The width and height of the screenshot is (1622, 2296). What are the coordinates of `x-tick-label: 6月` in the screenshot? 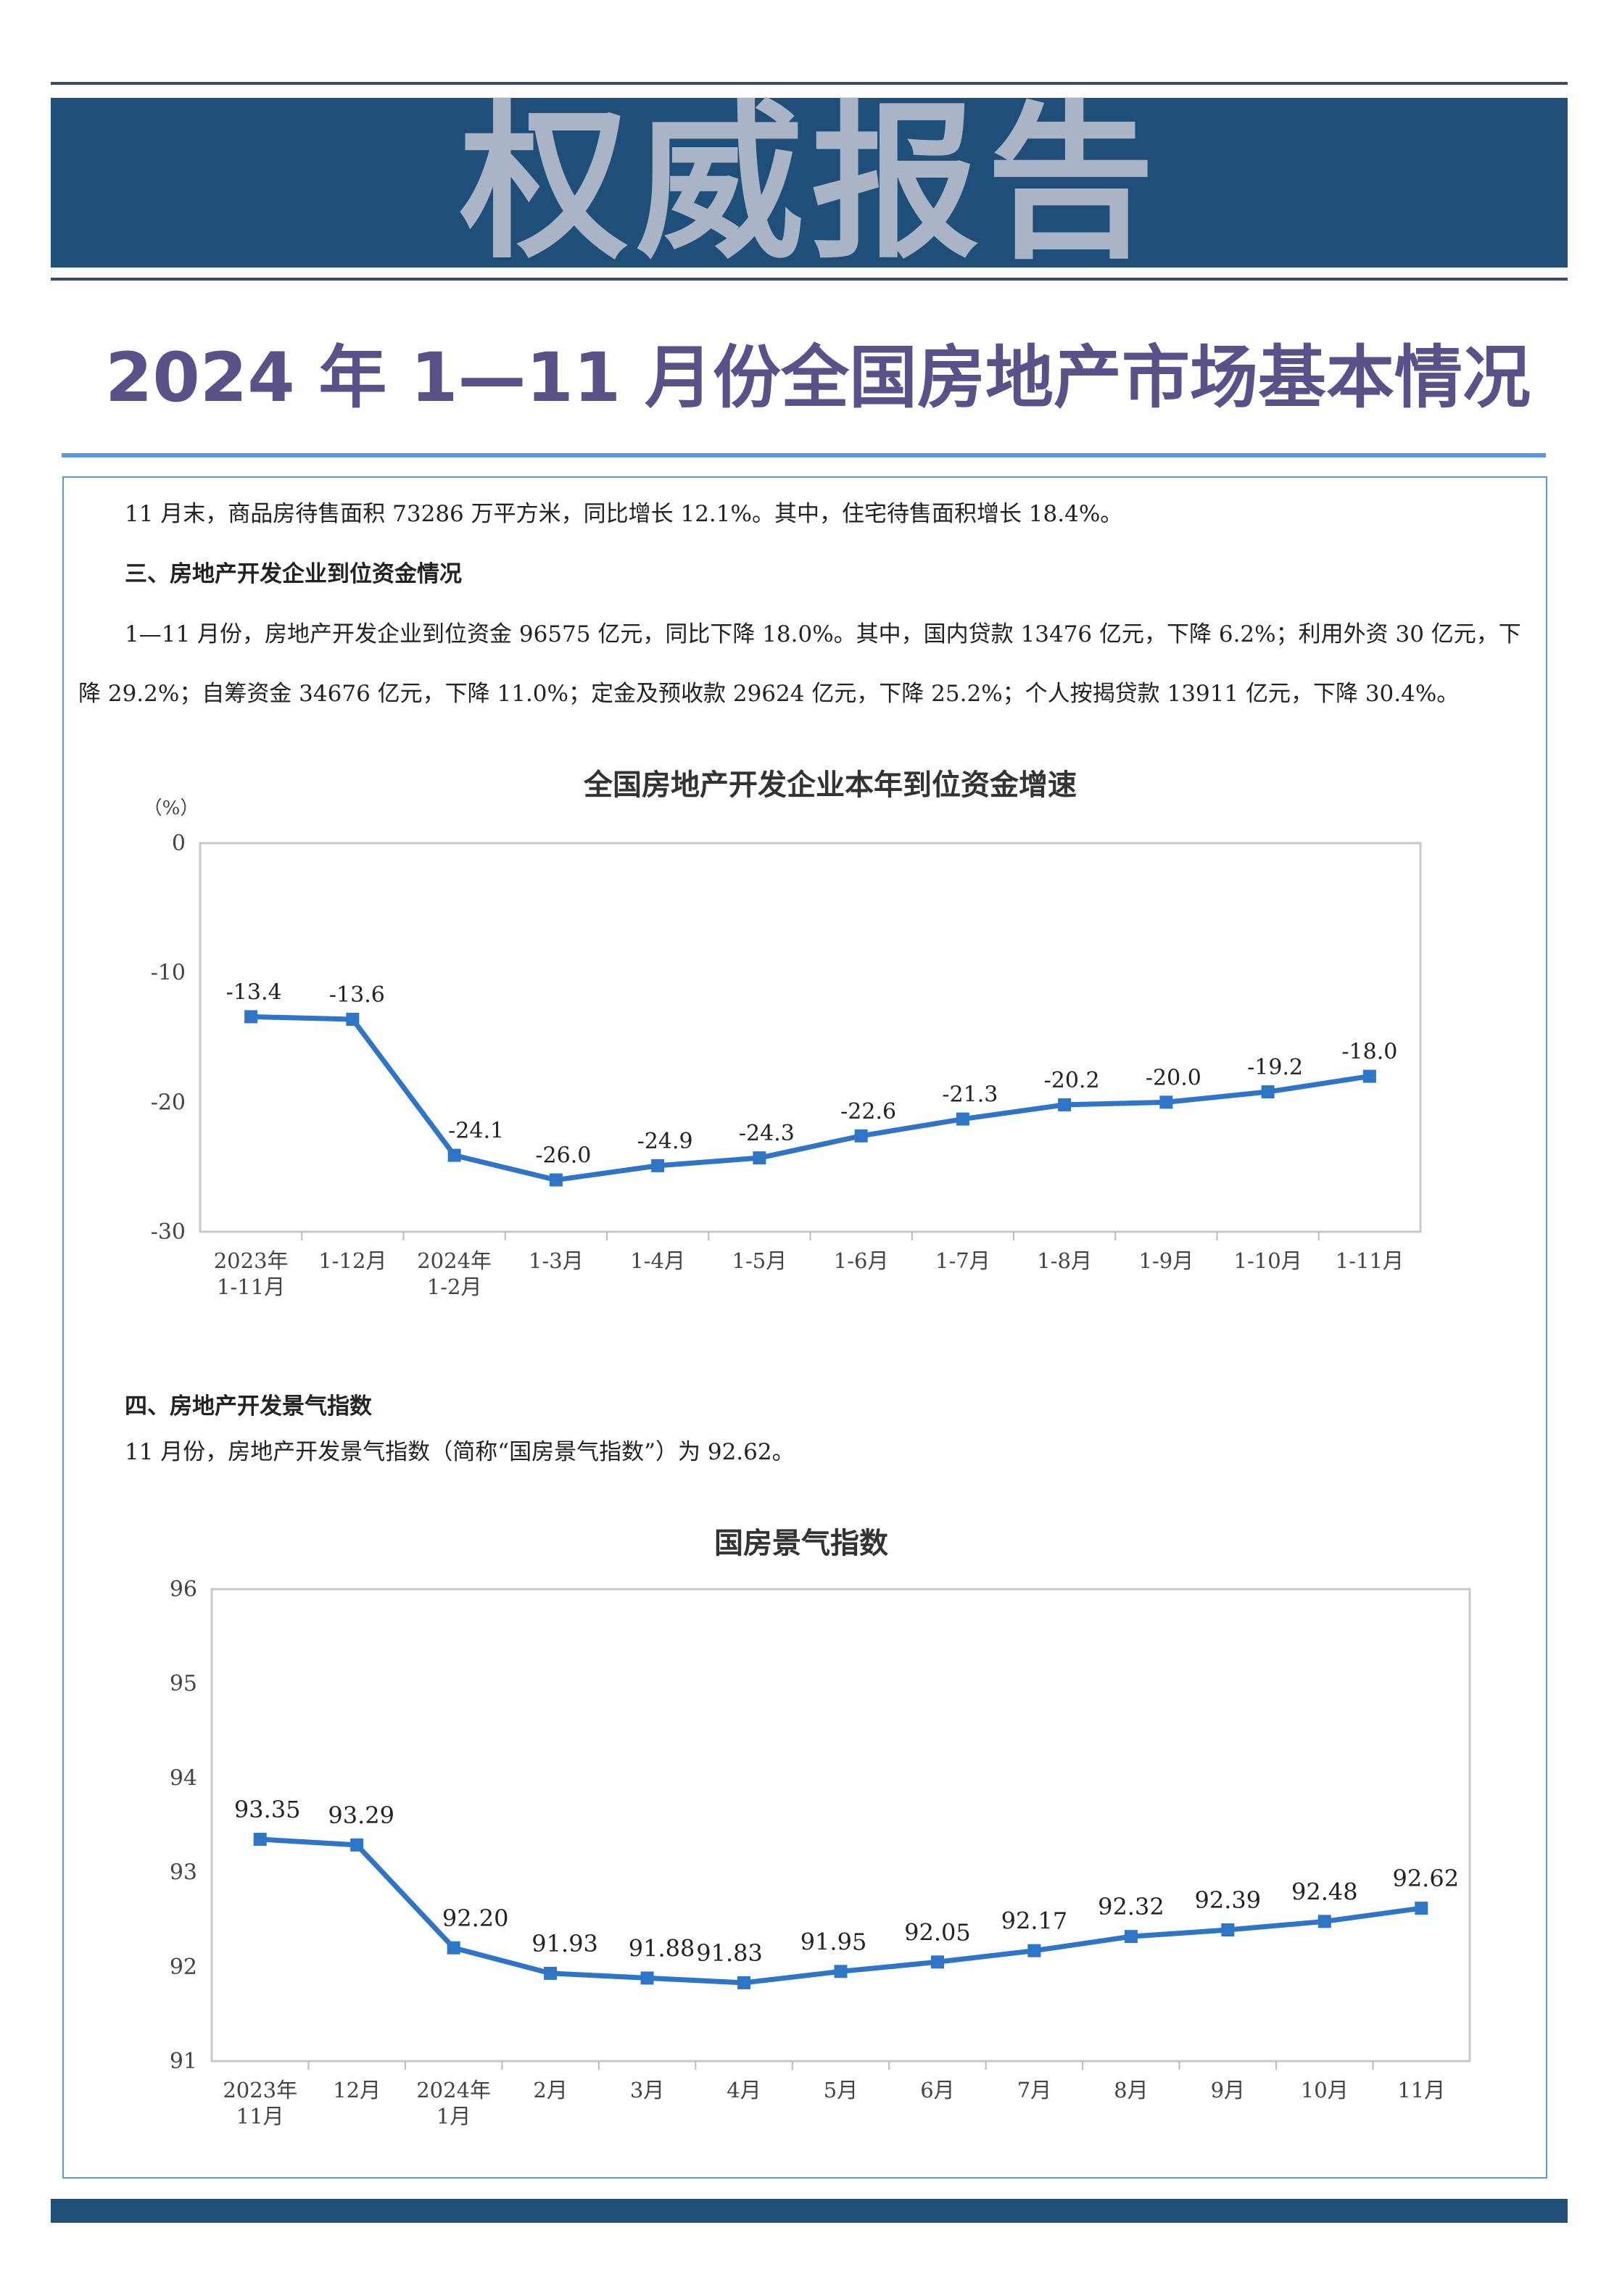 It's located at (937, 2090).